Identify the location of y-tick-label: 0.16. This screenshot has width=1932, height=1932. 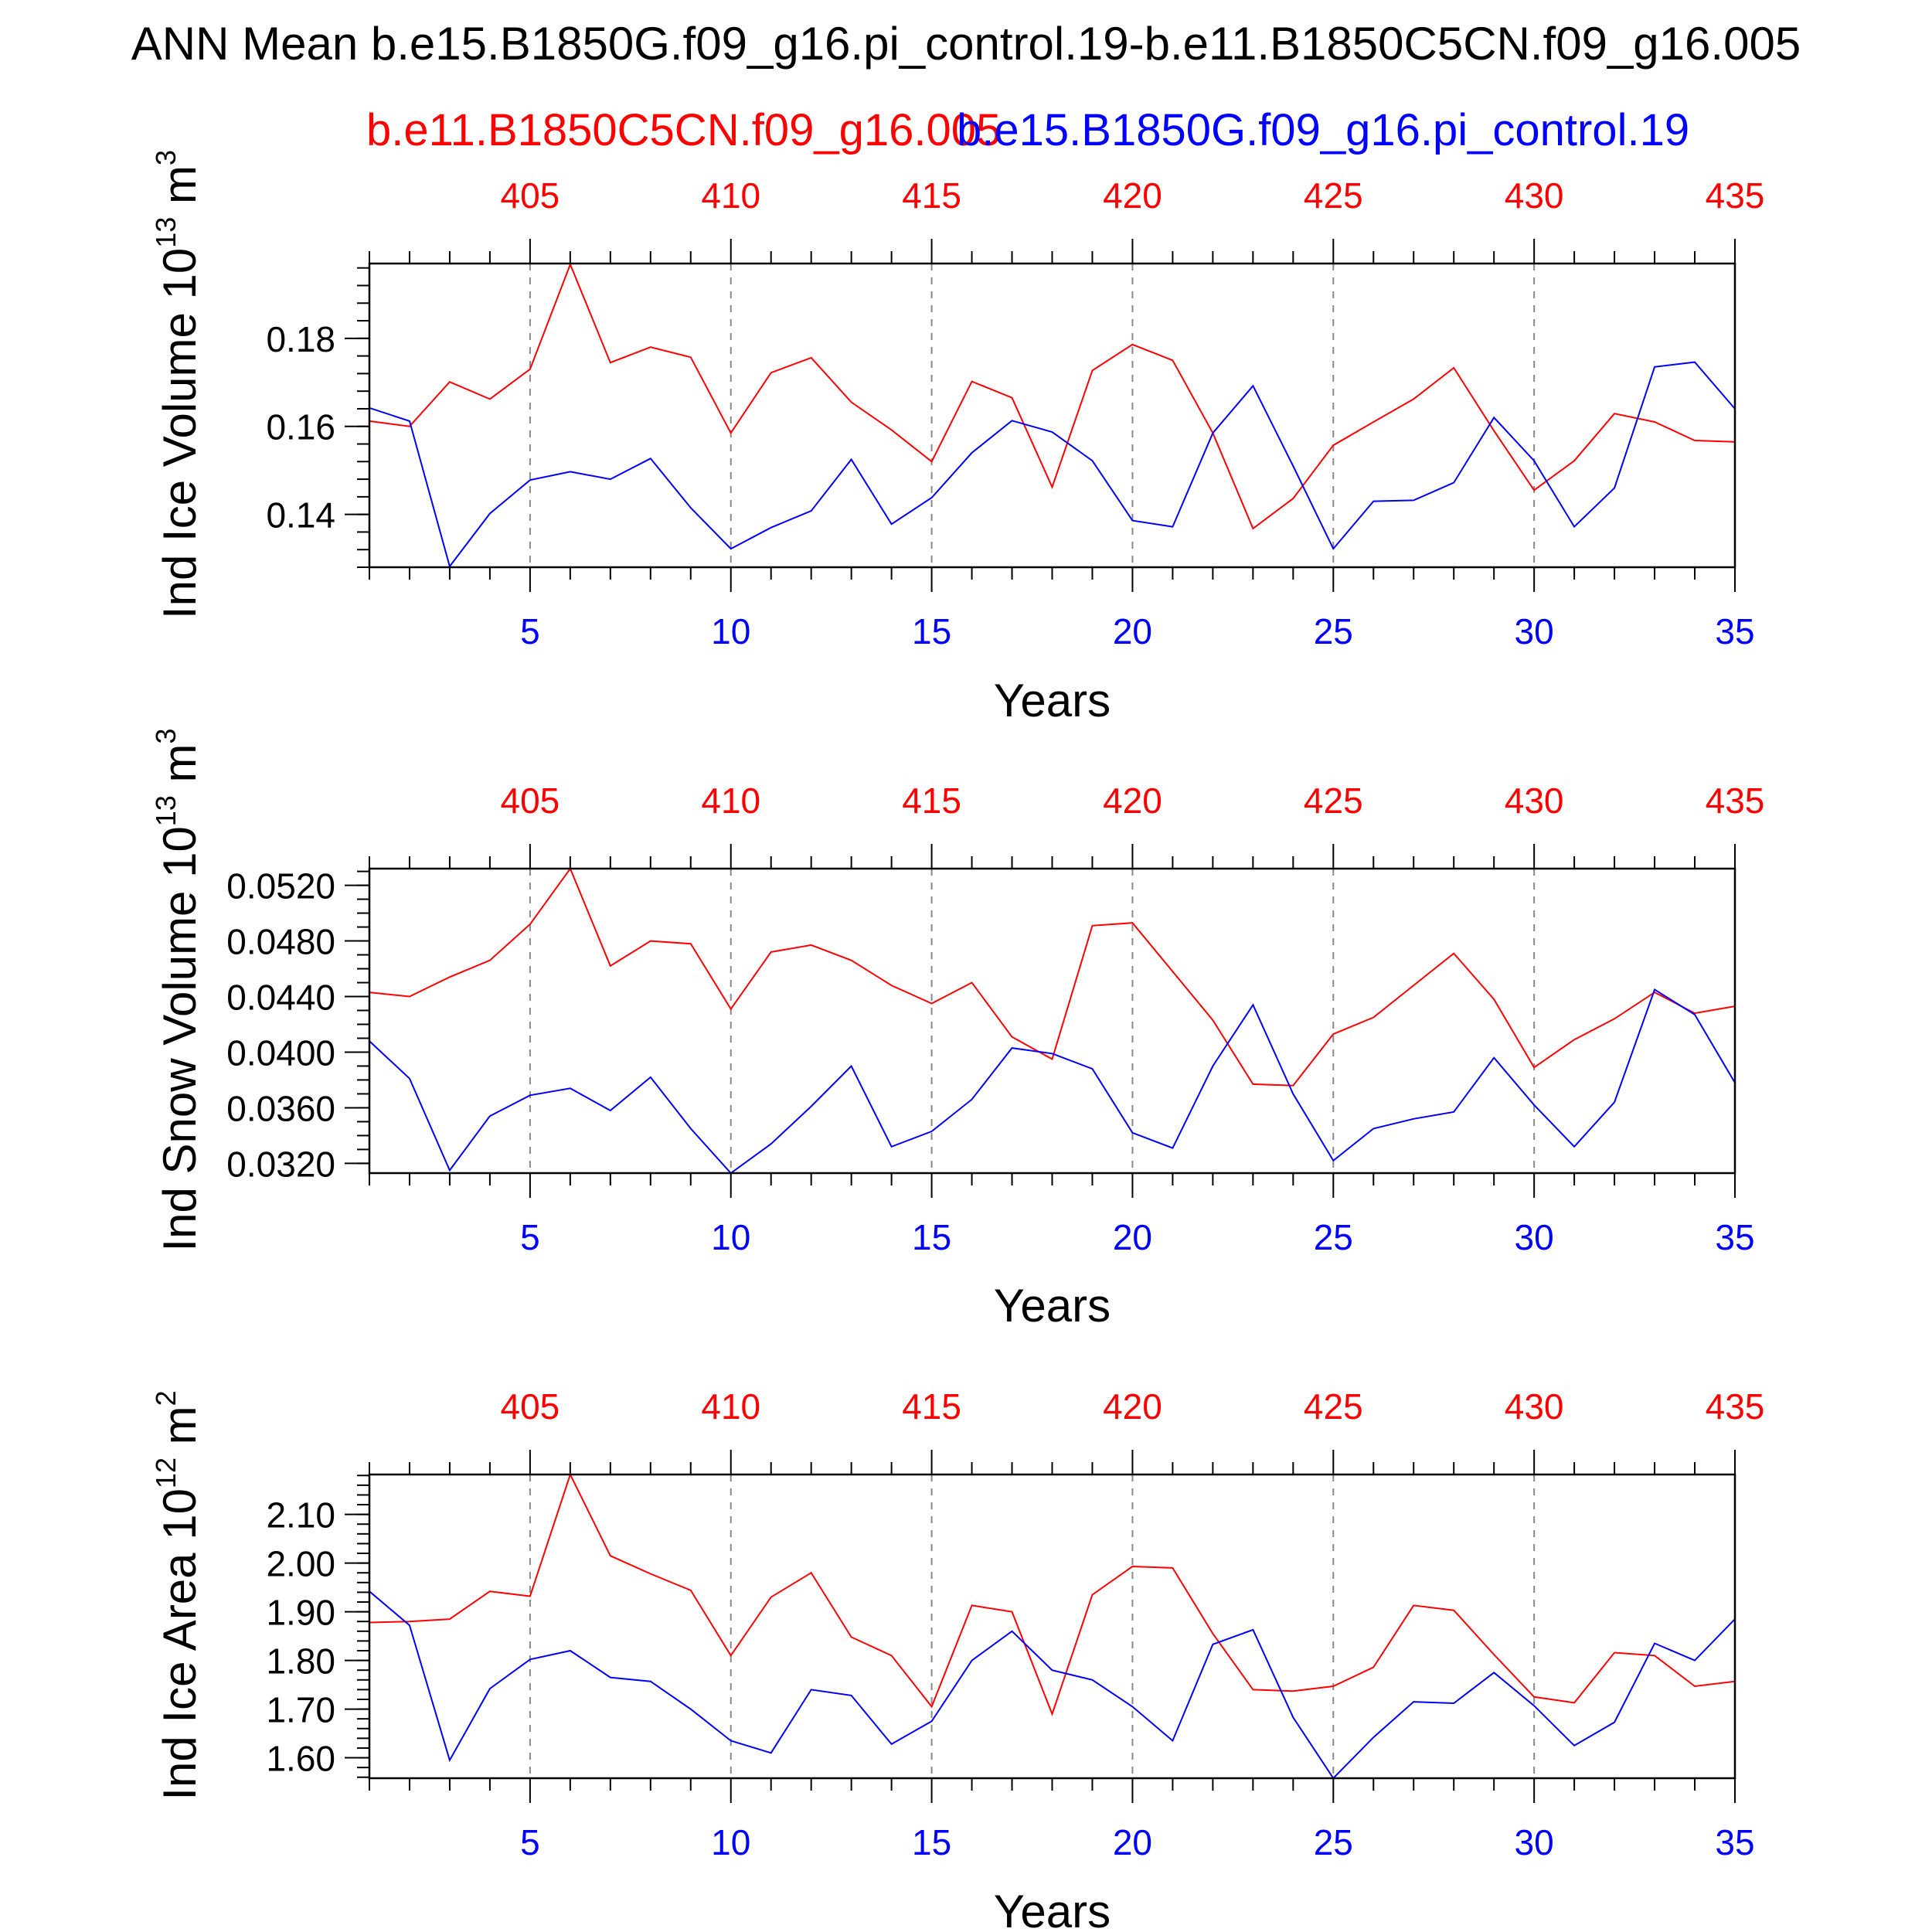
(300, 427).